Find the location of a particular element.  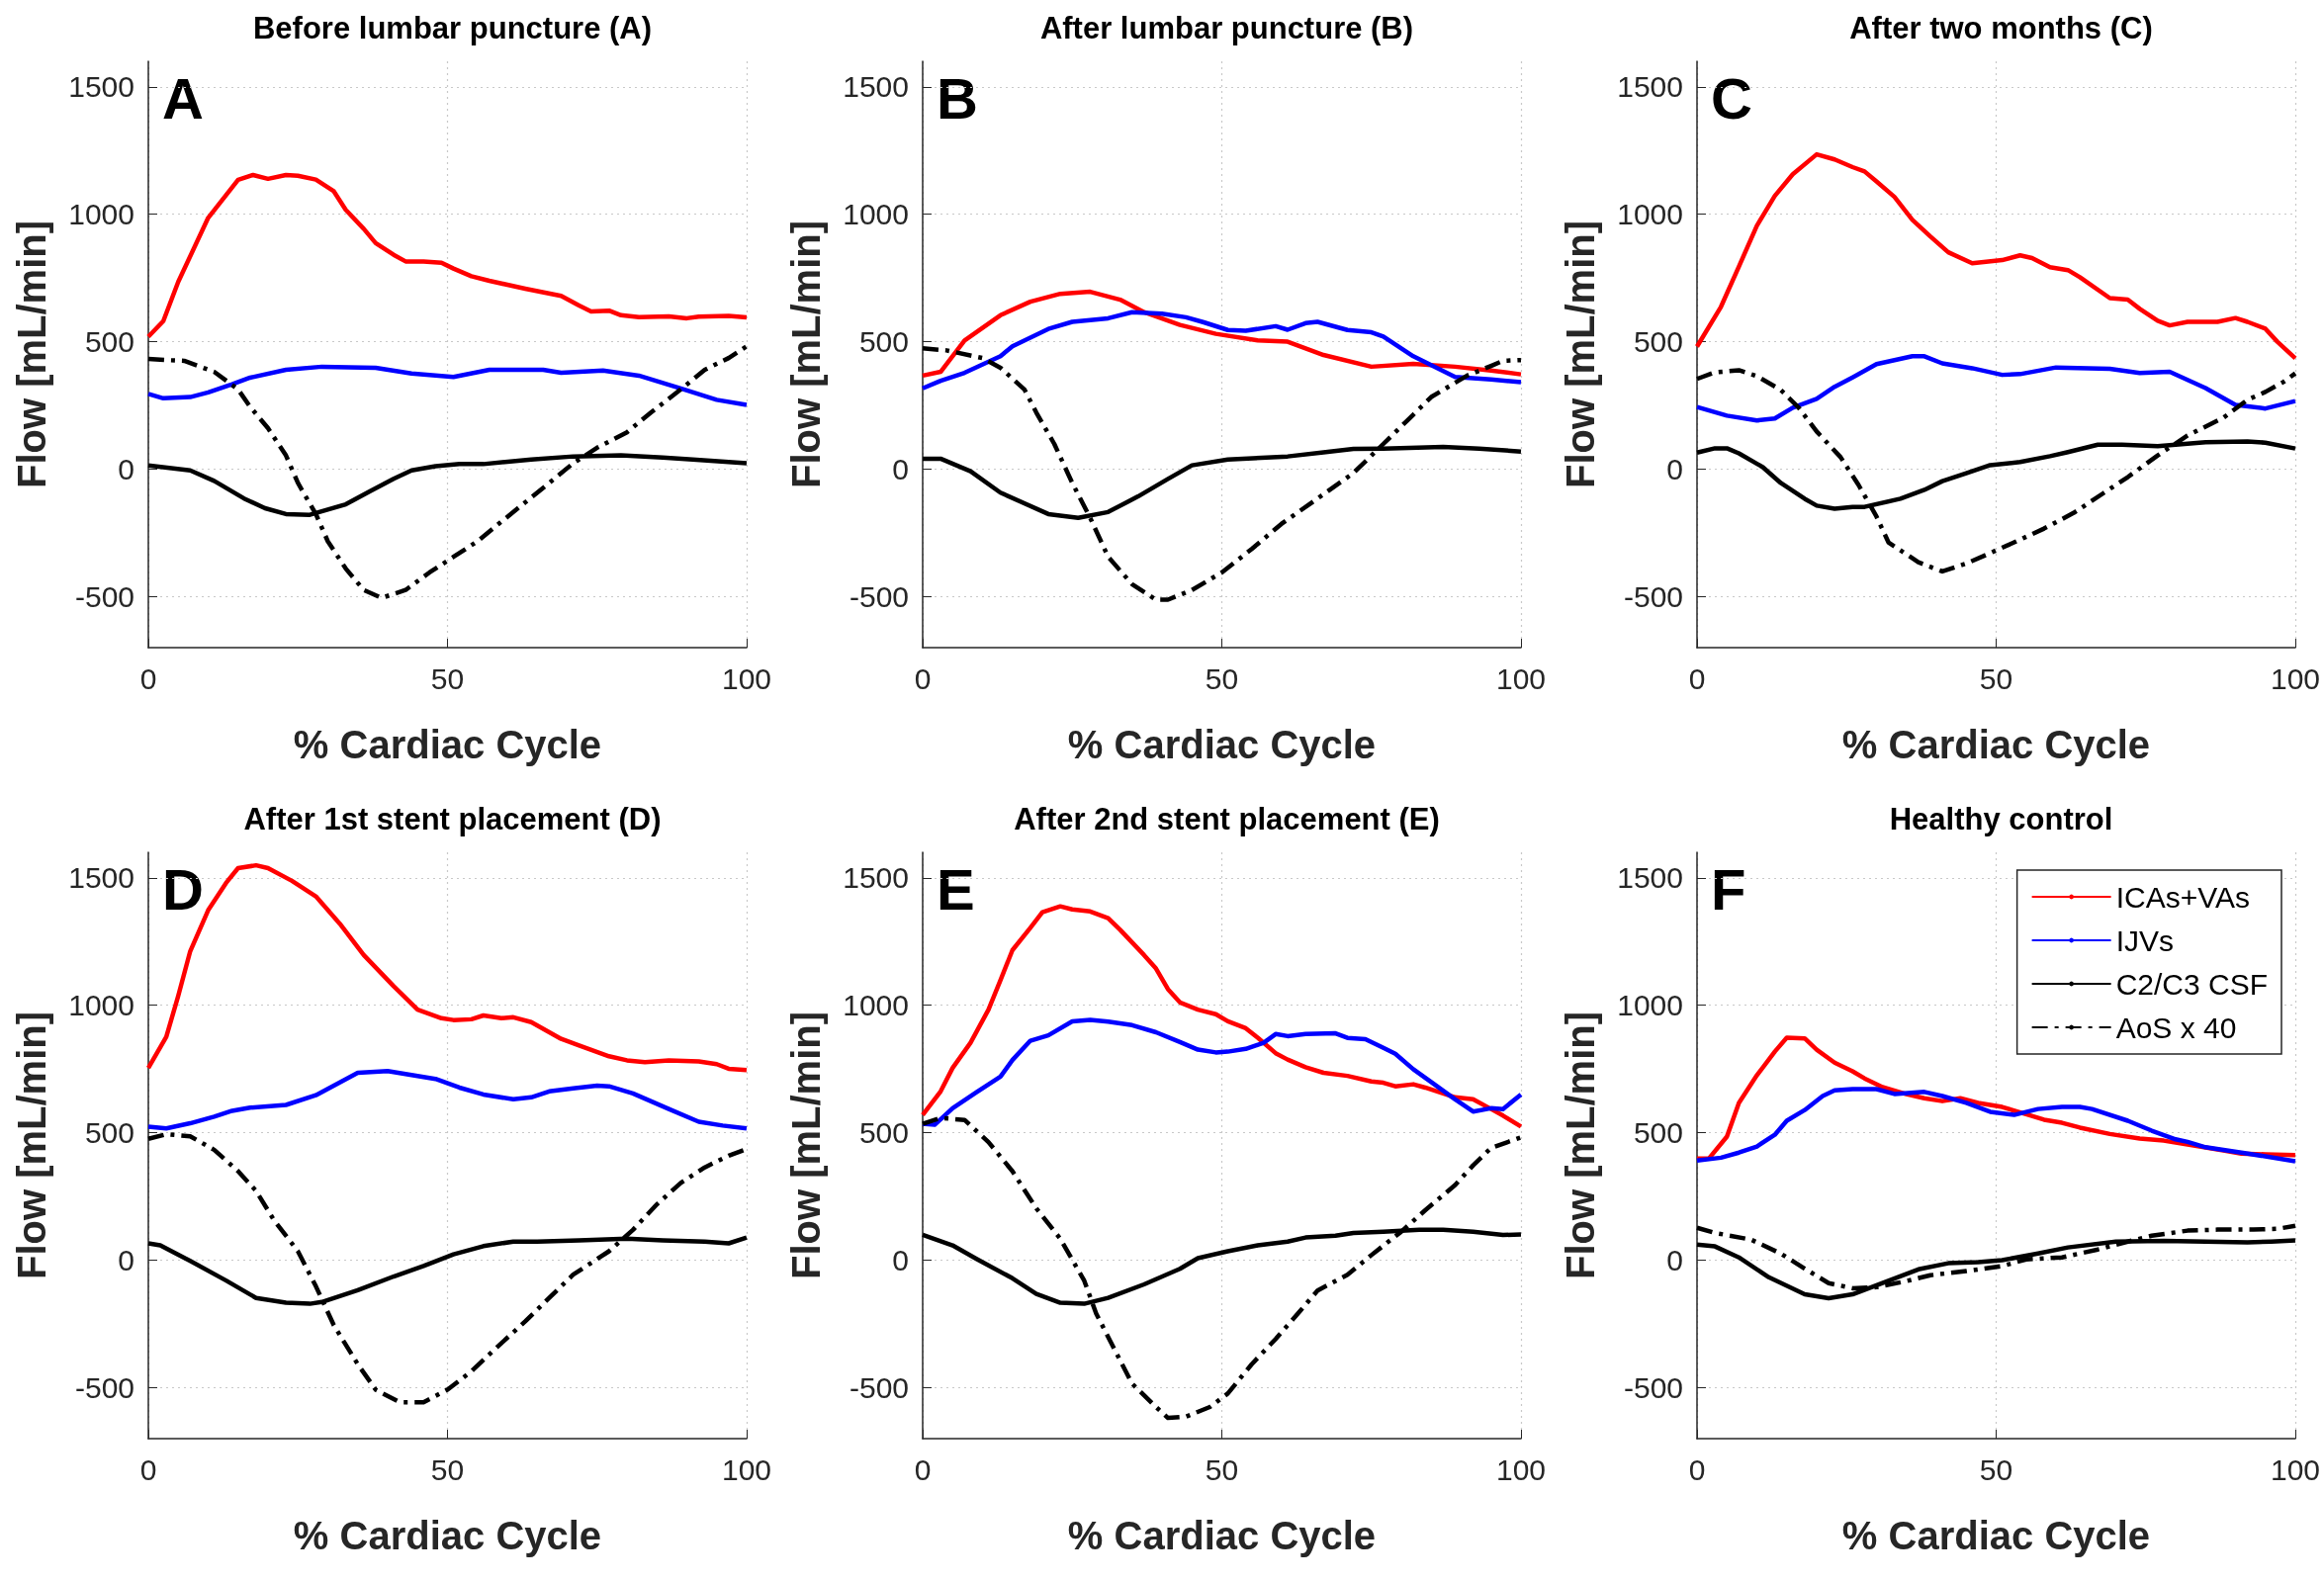

annotation: A is located at coordinates (183, 98).